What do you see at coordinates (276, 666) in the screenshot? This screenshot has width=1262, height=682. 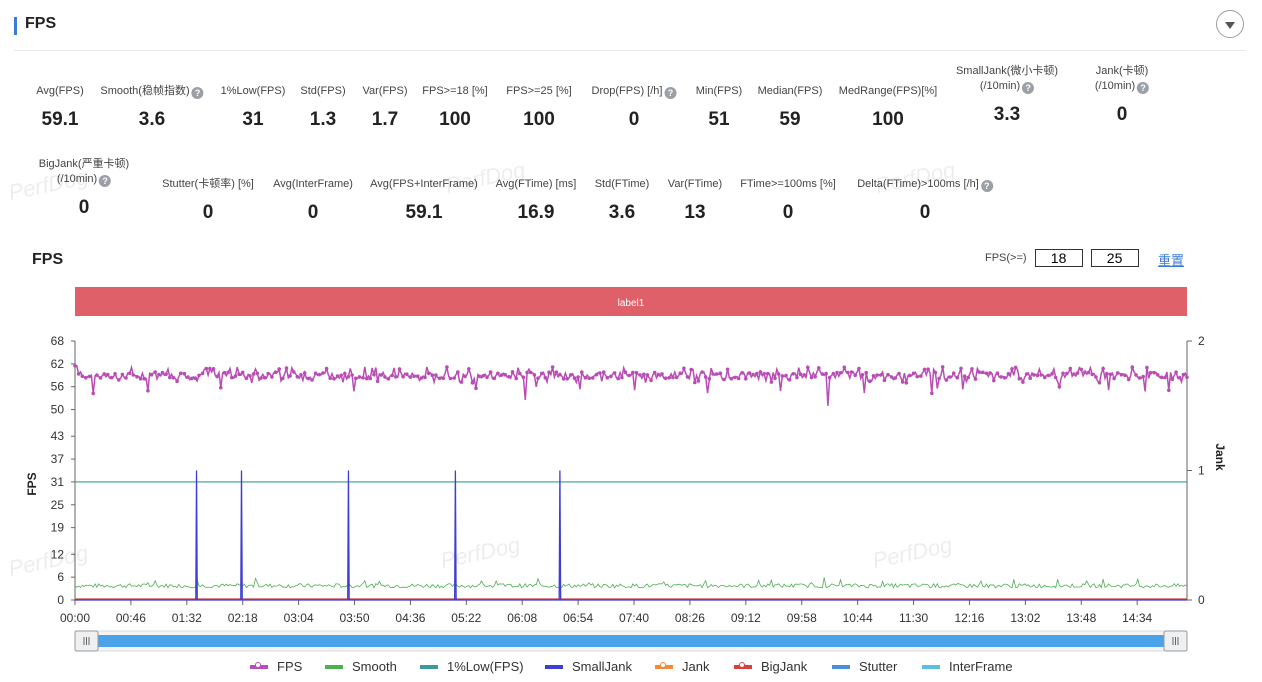 I see `legend-item-fps: FPS` at bounding box center [276, 666].